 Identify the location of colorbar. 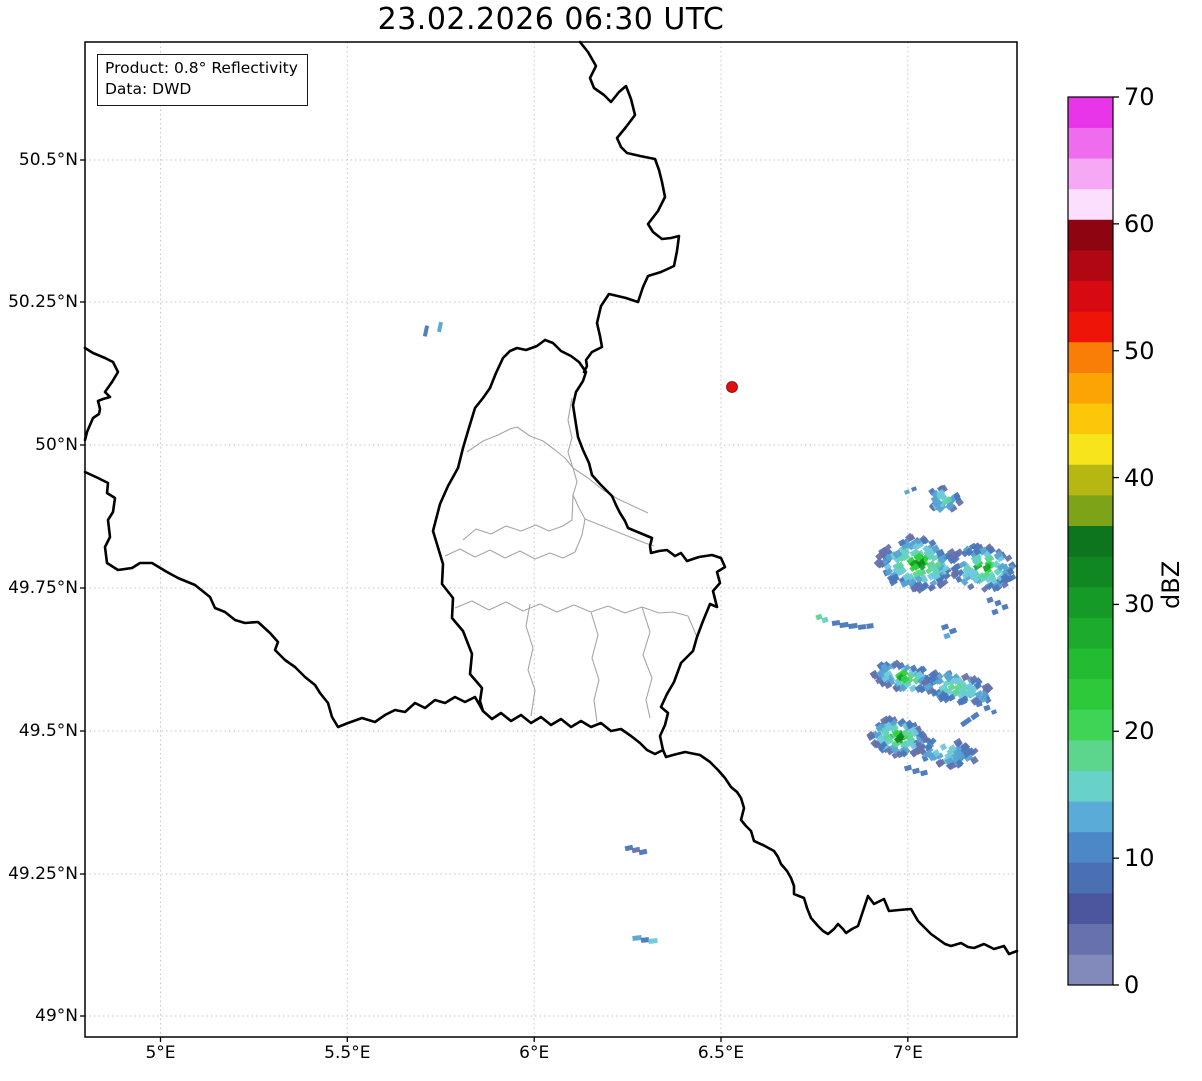
(1093, 541).